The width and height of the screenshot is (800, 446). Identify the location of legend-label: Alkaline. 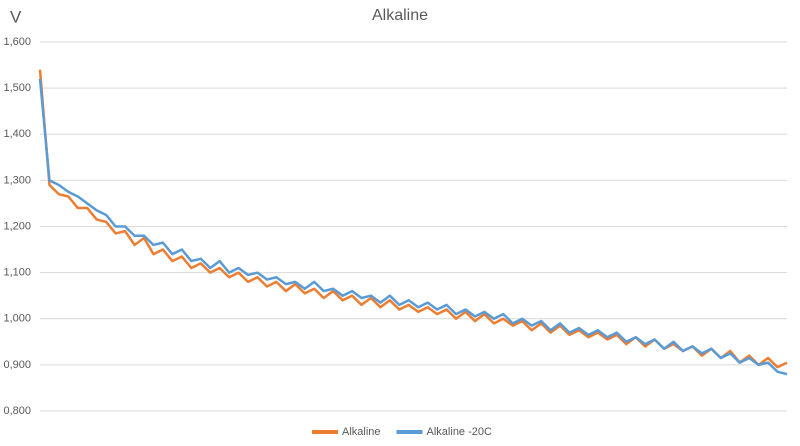
(361, 432).